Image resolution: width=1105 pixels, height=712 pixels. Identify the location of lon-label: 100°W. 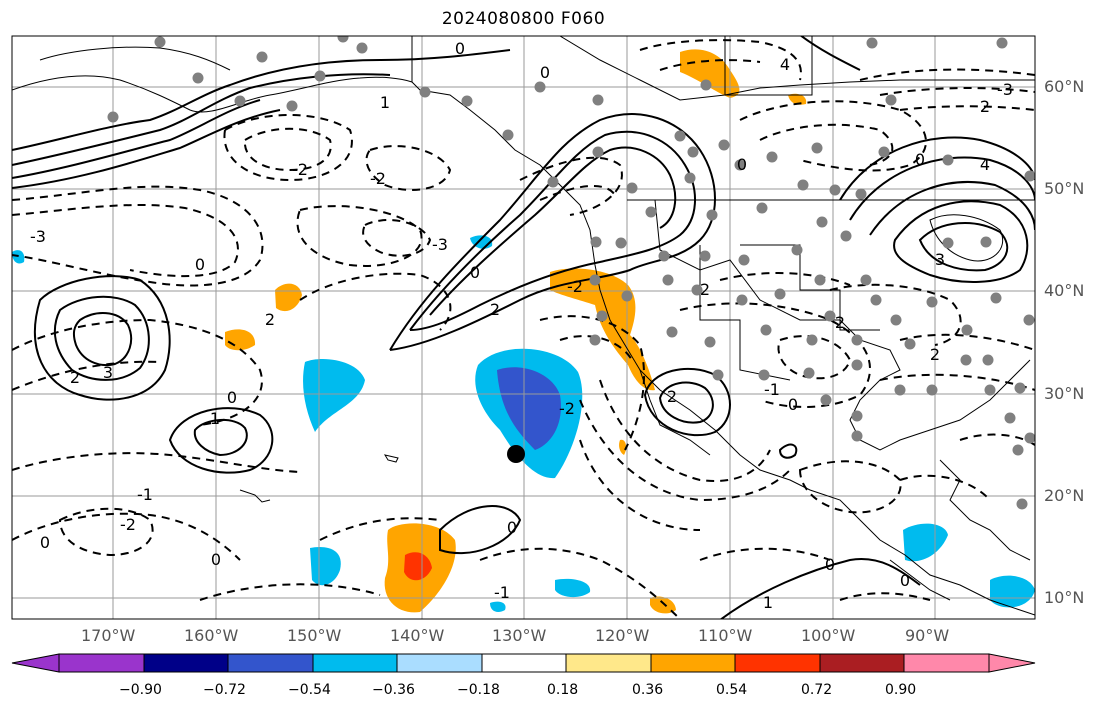
(828, 635).